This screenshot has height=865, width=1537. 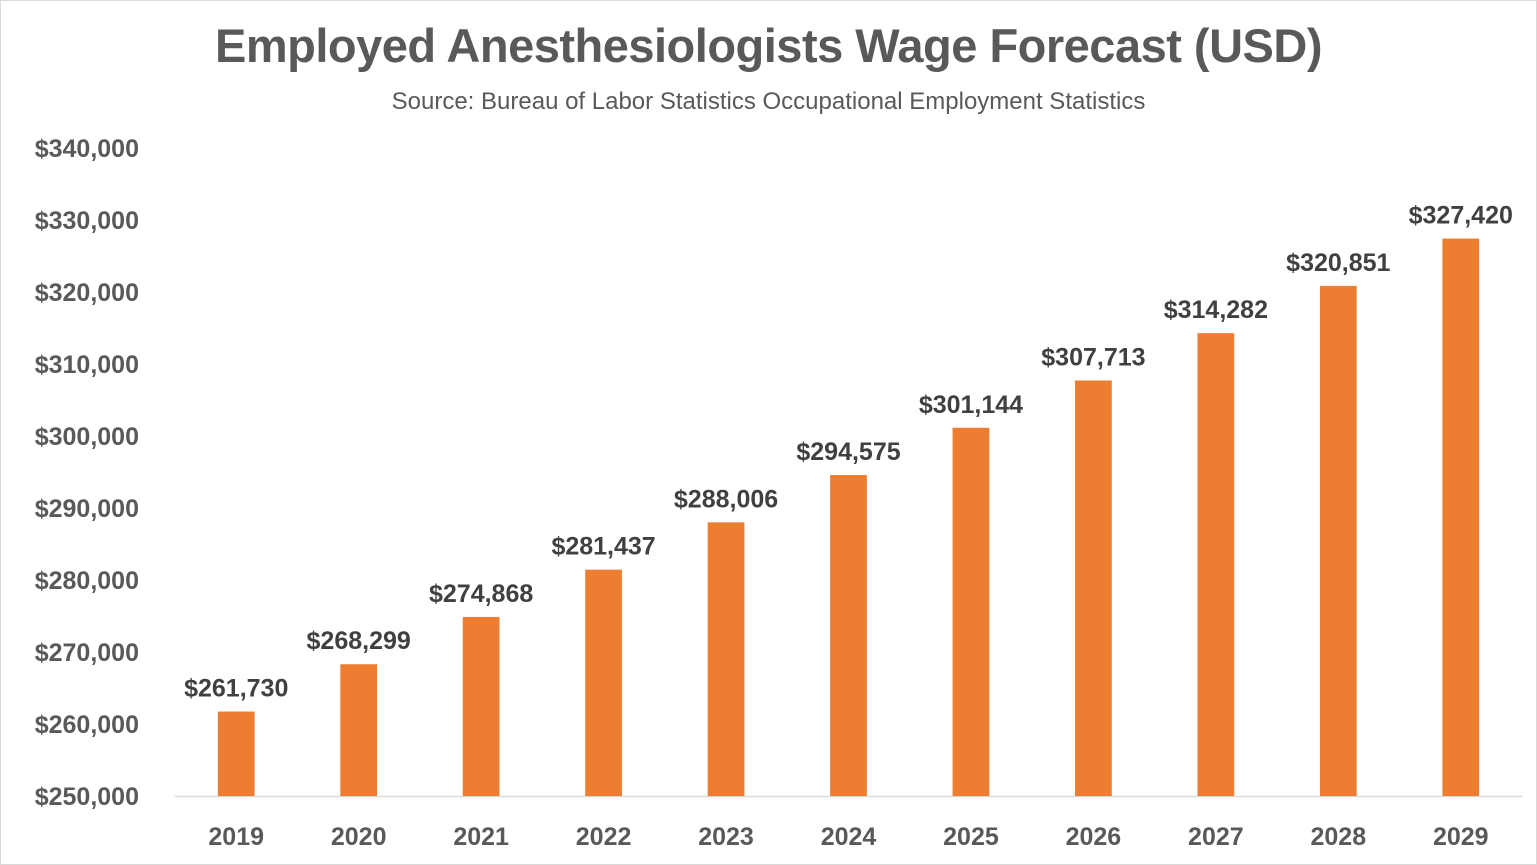 I want to click on y-tick-label: $310,000, so click(x=87, y=365).